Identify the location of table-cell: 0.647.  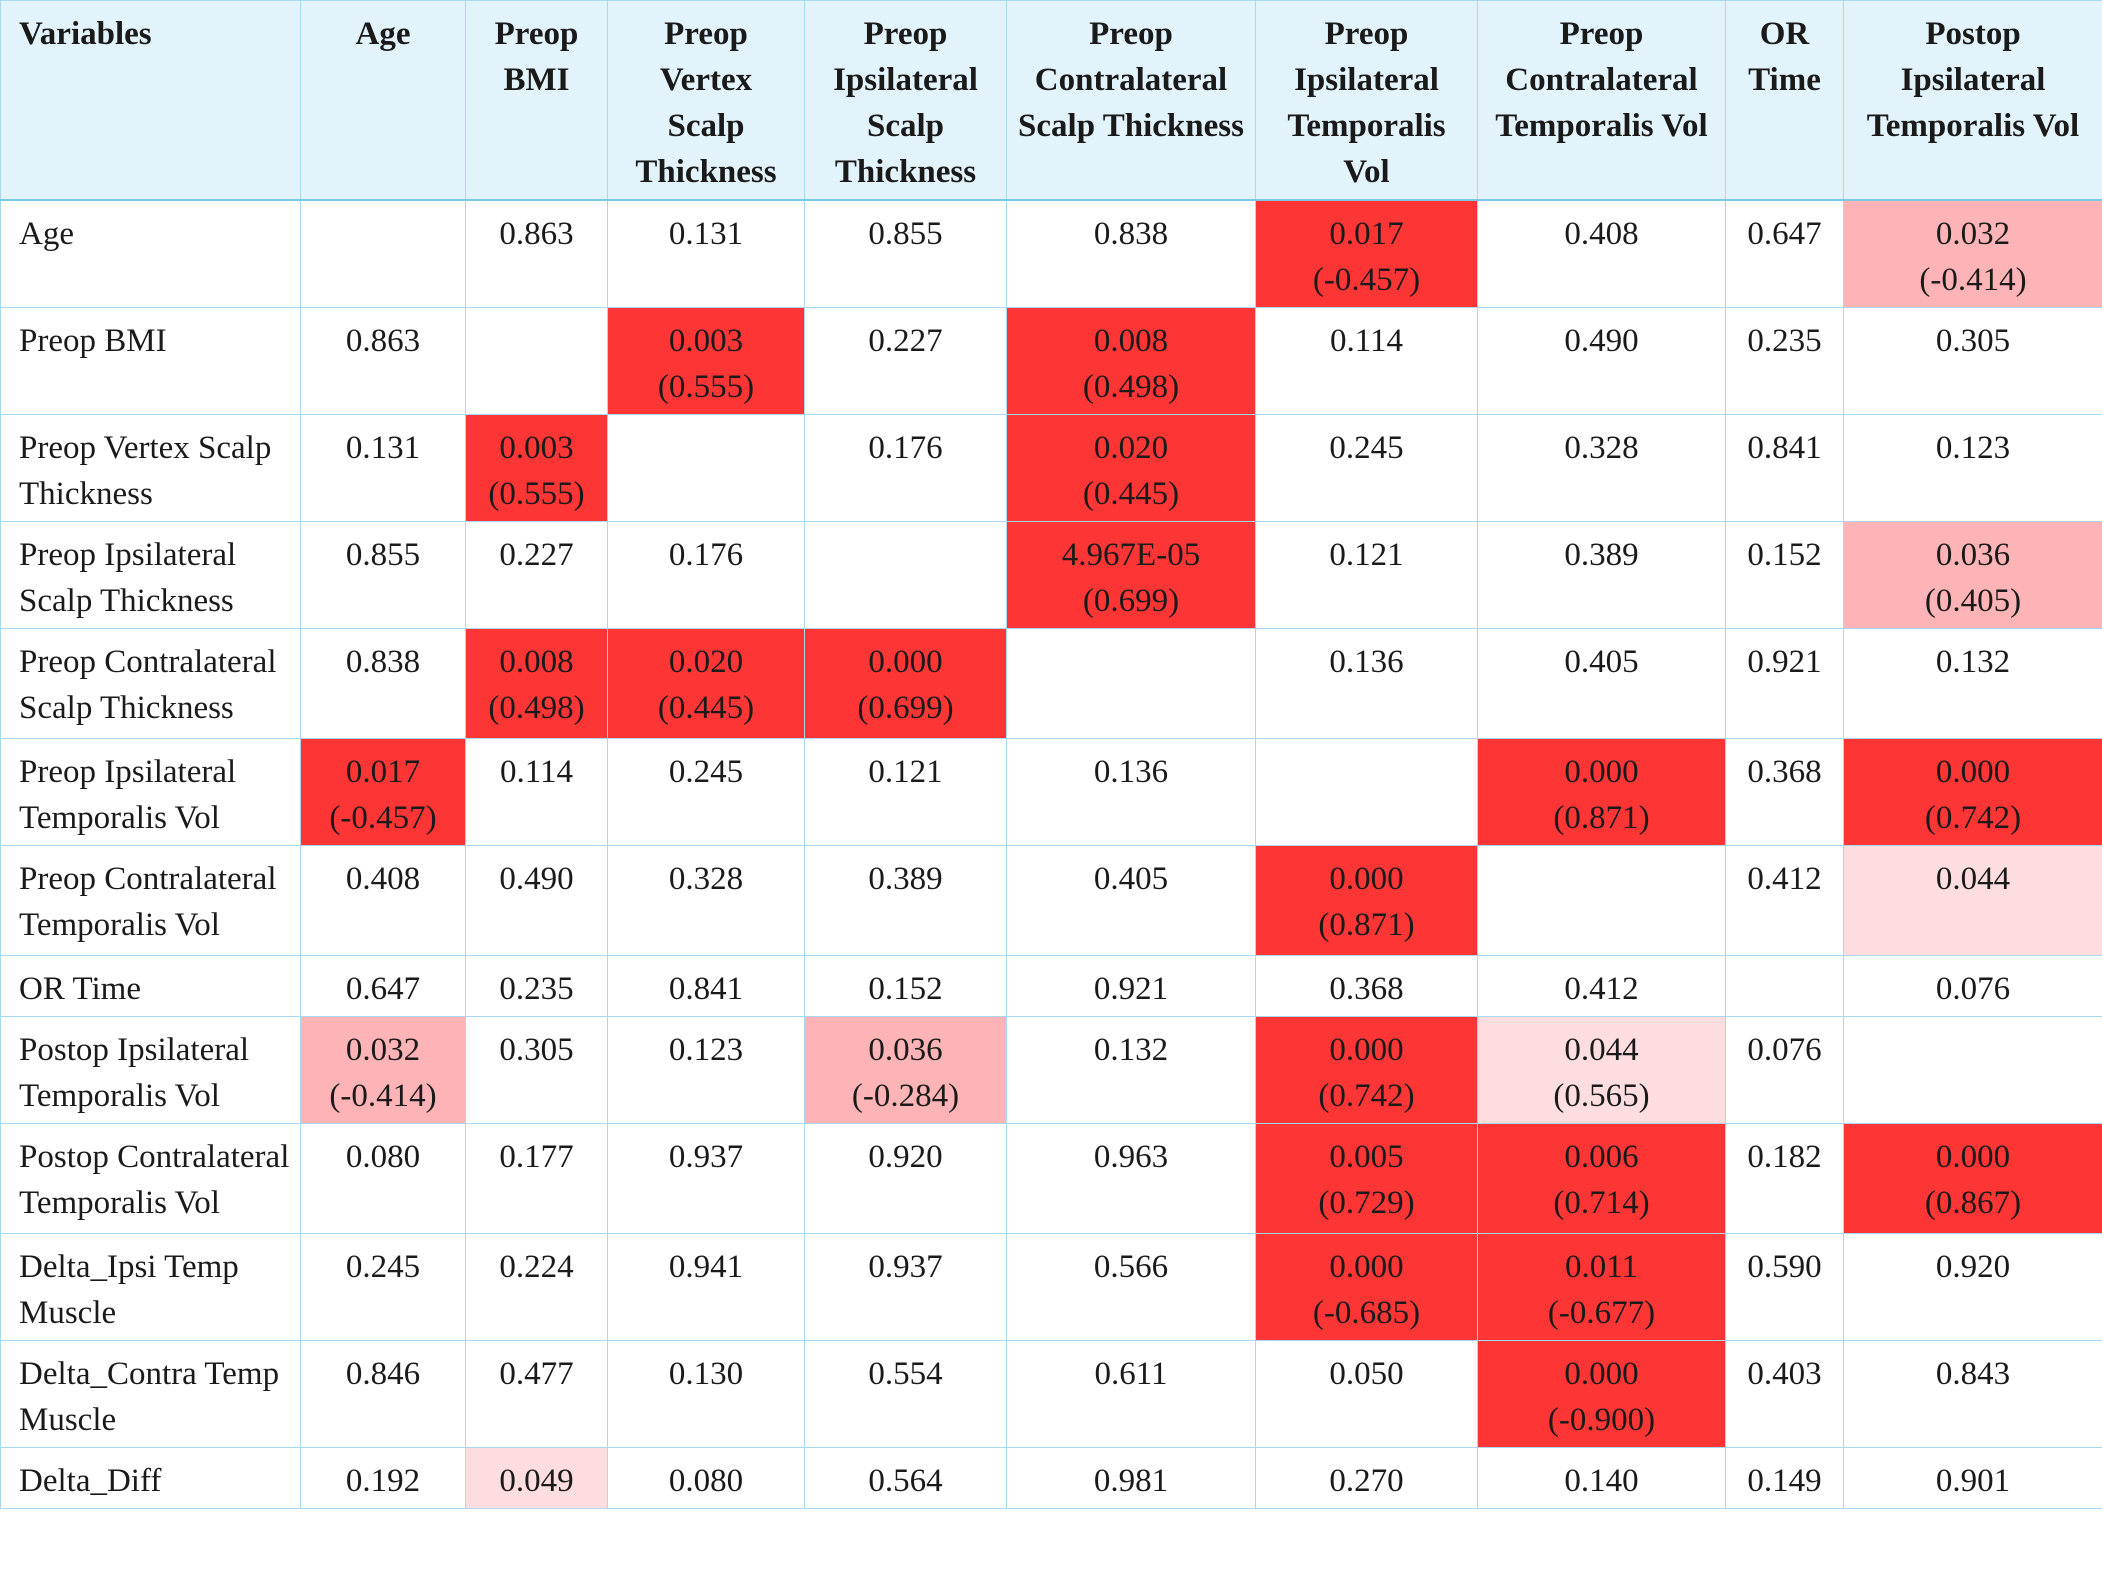
(383, 986).